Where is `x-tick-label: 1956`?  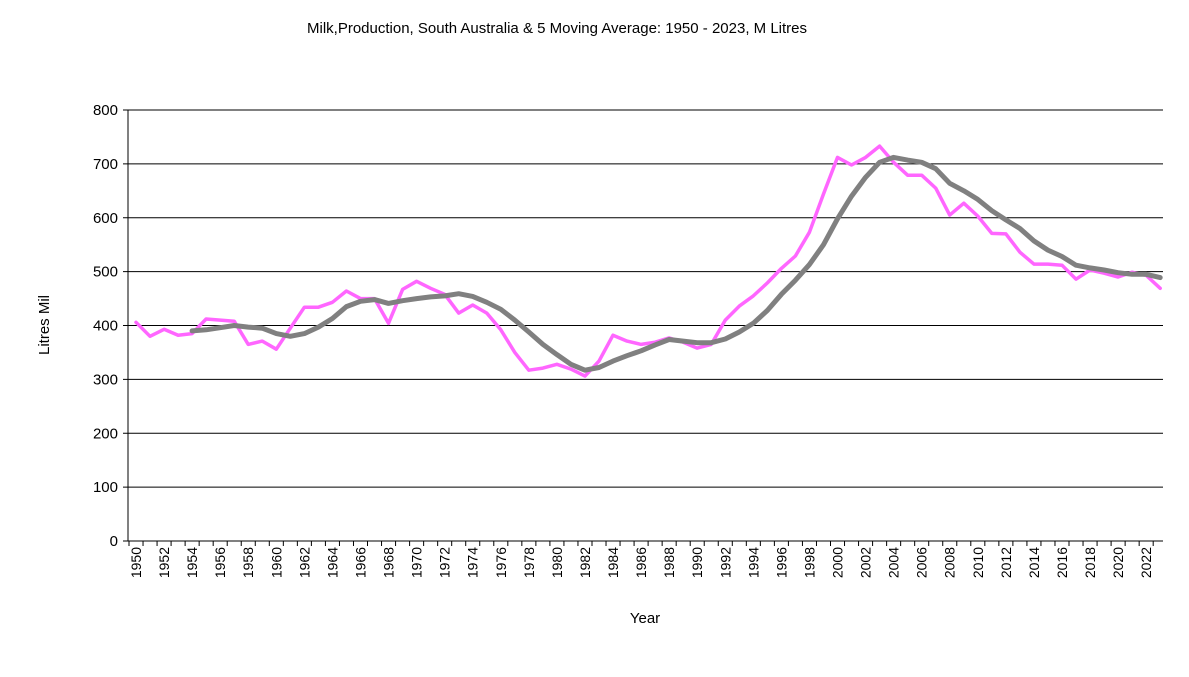
x-tick-label: 1956 is located at coordinates (220, 562).